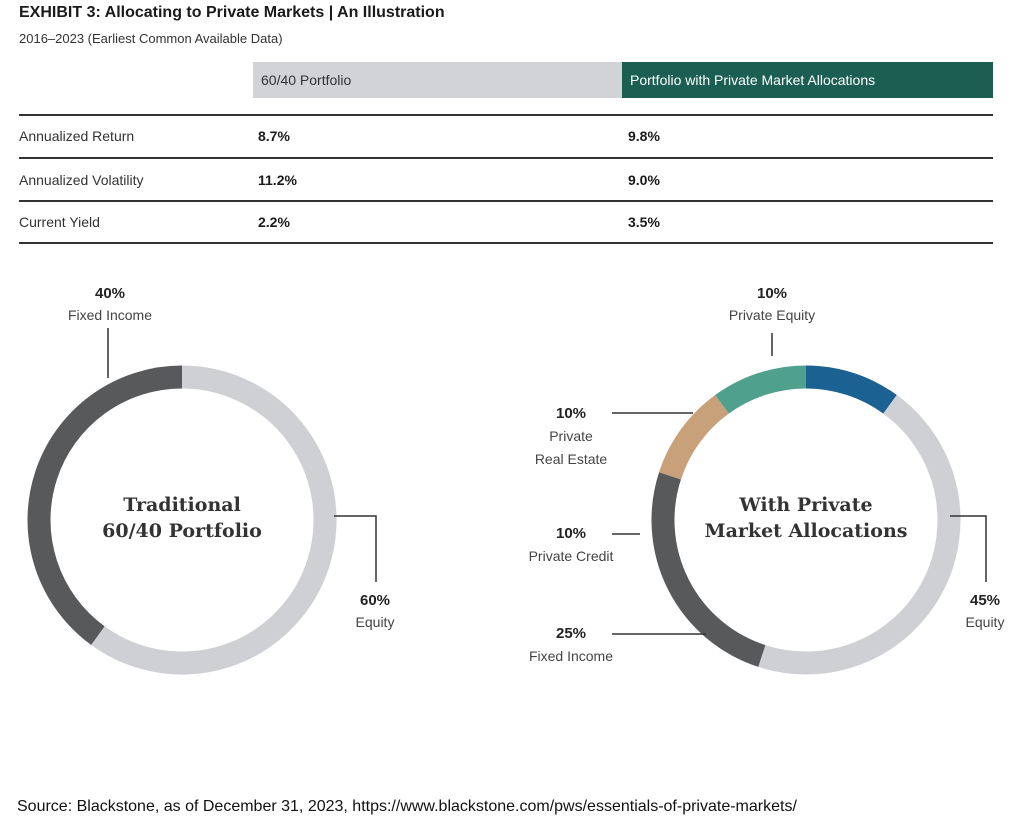 This screenshot has height=828, width=1024. Describe the element at coordinates (571, 633) in the screenshot. I see `slice-pct-label: 25%` at that location.